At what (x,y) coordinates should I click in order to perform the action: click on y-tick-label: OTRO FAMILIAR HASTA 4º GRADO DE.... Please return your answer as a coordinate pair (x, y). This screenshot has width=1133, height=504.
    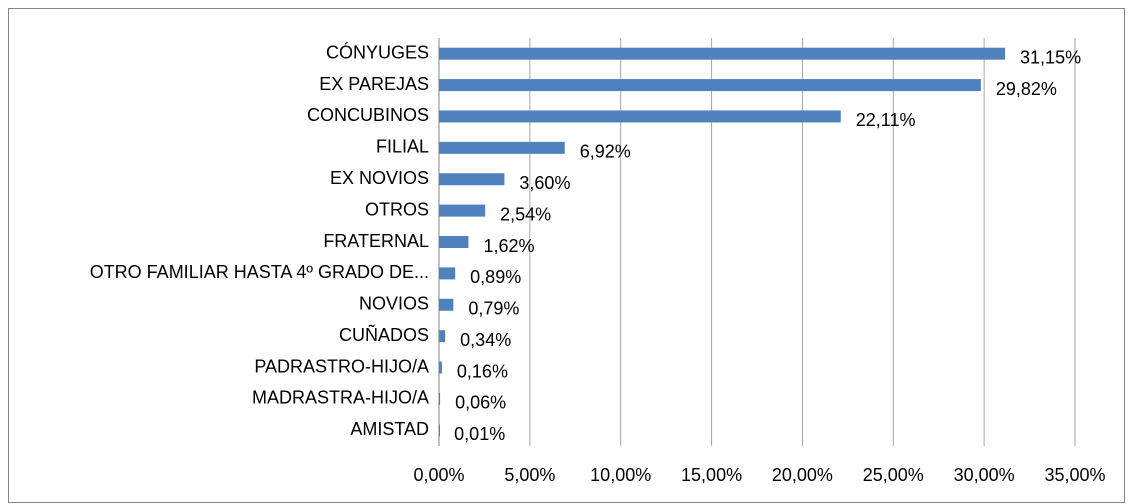
    Looking at the image, I should click on (259, 272).